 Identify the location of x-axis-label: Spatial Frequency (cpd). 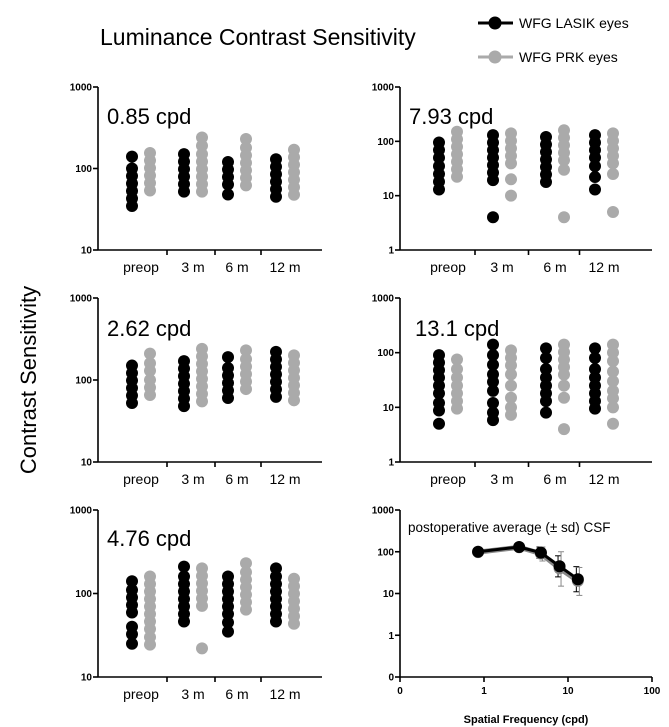
(526, 720).